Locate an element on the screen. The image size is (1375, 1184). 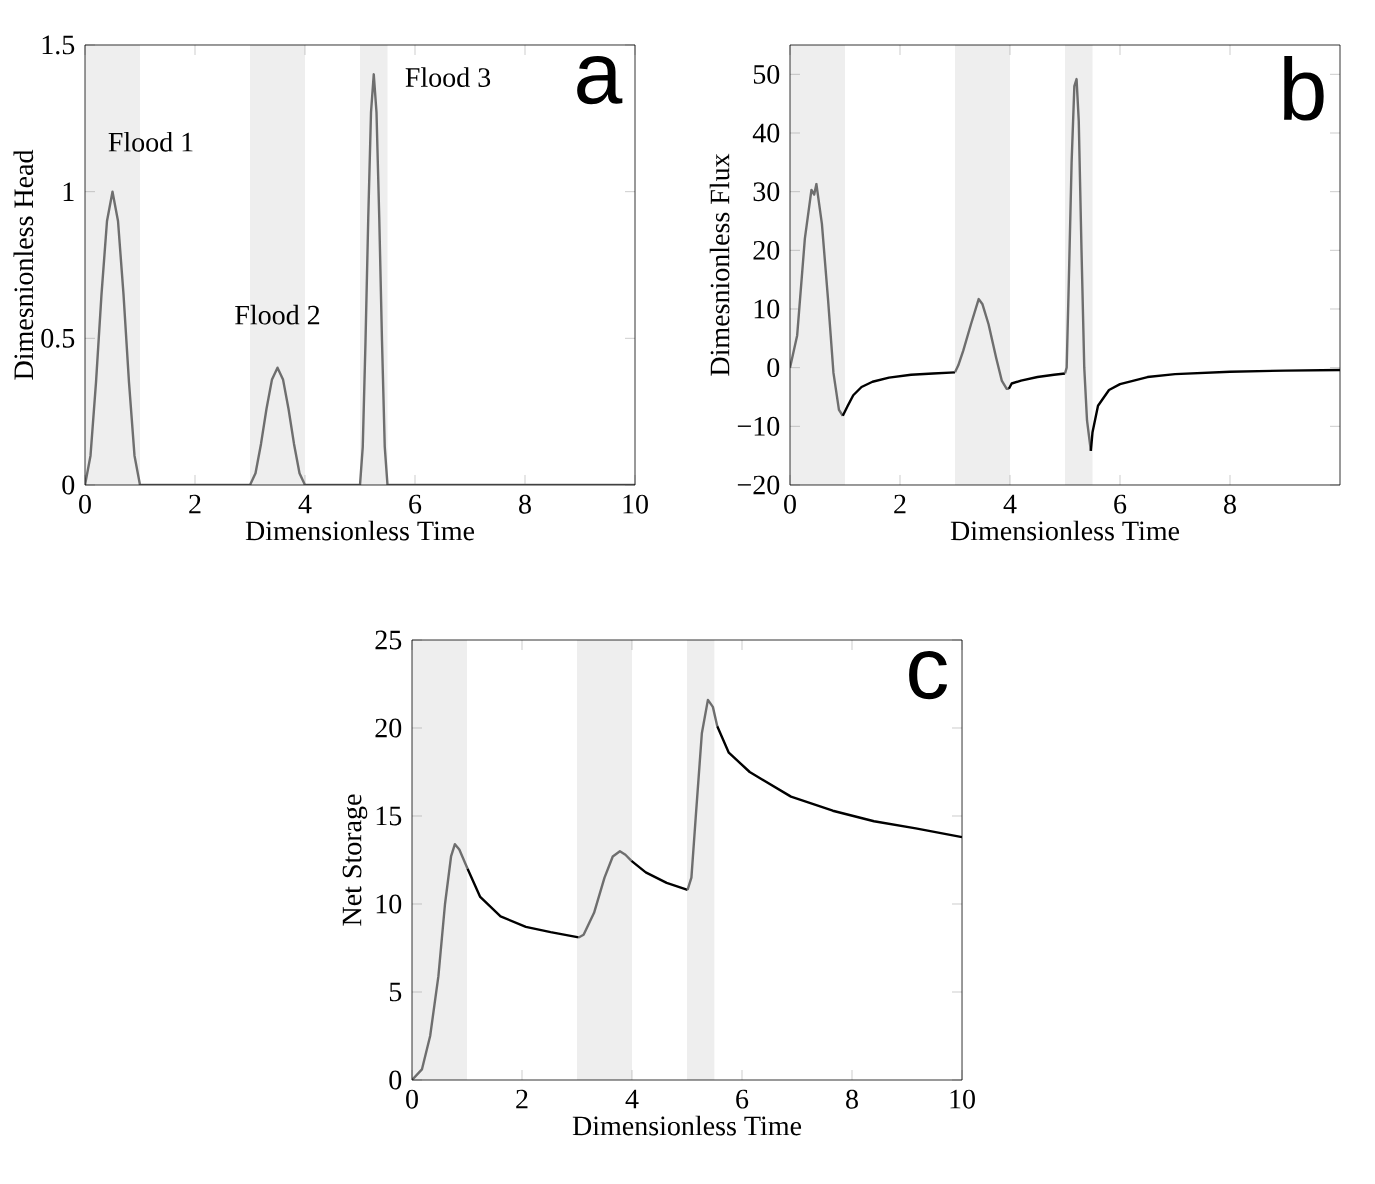
annotation: c is located at coordinates (928, 675).